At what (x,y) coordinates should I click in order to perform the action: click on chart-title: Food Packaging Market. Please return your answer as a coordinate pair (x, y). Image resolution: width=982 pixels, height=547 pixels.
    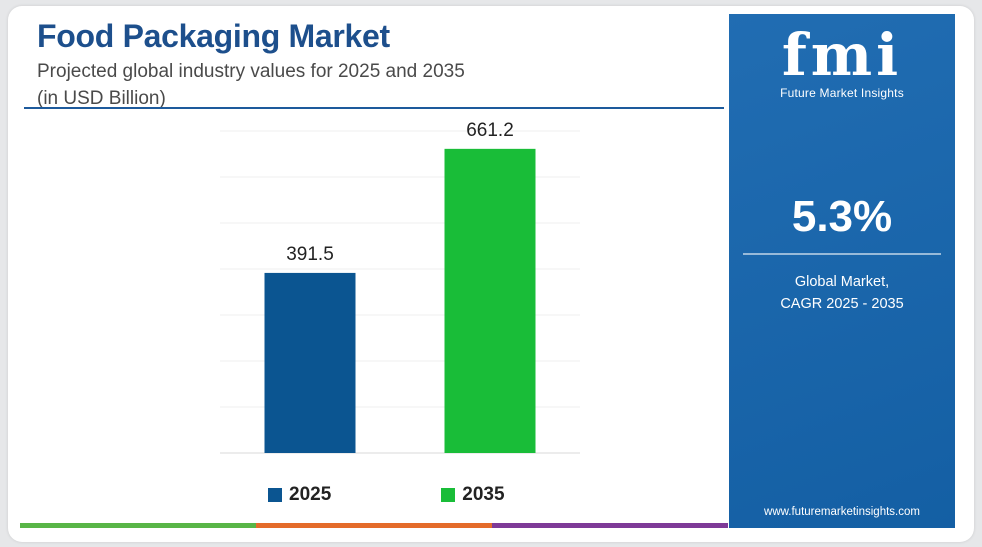
    Looking at the image, I should click on (213, 36).